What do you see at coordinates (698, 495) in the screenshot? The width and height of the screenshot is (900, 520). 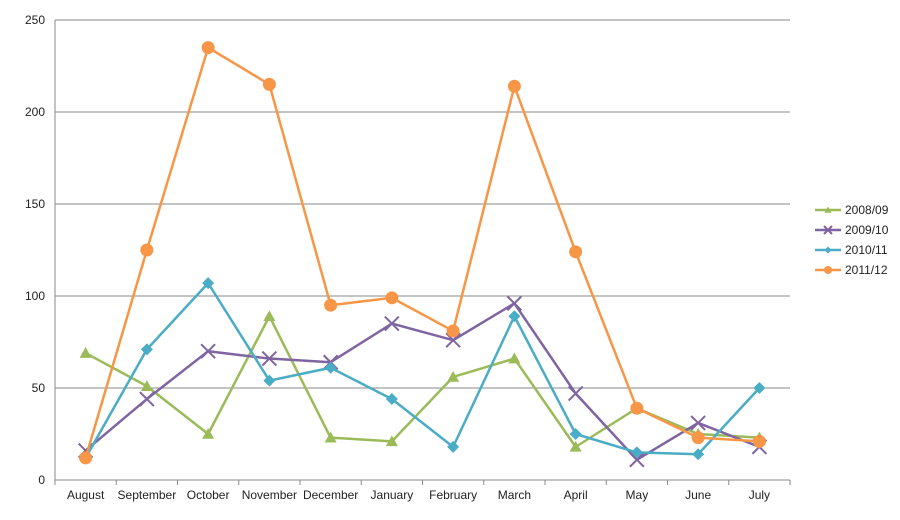 I see `x-tick-label: June` at bounding box center [698, 495].